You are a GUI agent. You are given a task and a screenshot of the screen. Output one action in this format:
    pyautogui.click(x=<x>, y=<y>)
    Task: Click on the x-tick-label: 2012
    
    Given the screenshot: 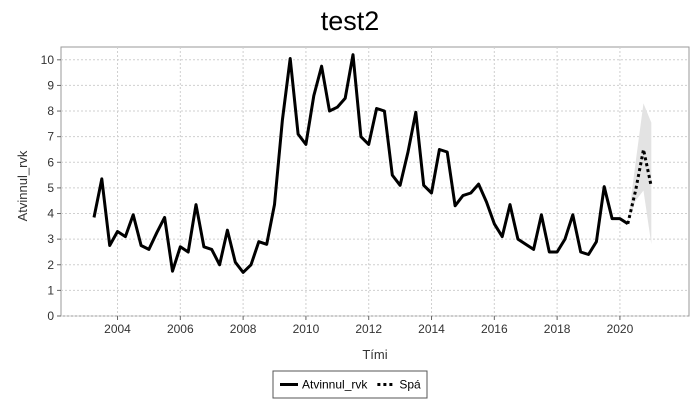 What is the action you would take?
    pyautogui.click(x=368, y=329)
    